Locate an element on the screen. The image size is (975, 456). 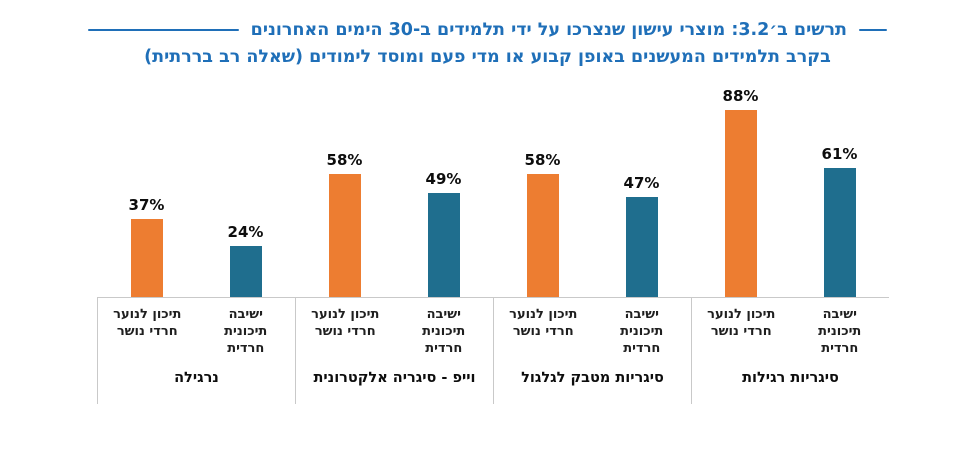
category-label: וייפ - סיגריה אלקטרונית is located at coordinates (394, 377).